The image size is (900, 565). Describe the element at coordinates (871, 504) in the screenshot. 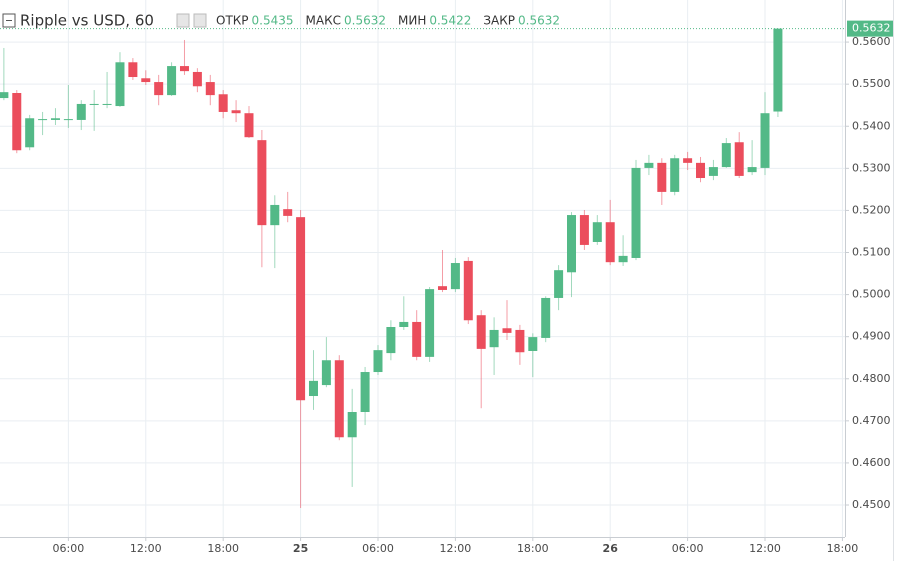

I see `y-tick-label: 0.4500` at that location.